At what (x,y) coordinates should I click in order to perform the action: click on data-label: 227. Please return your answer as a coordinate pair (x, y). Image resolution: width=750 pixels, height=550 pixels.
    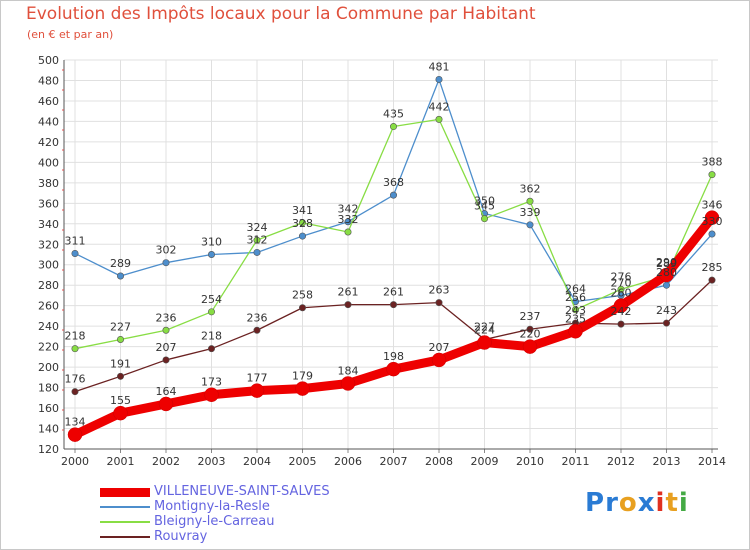
    Looking at the image, I should click on (120, 326).